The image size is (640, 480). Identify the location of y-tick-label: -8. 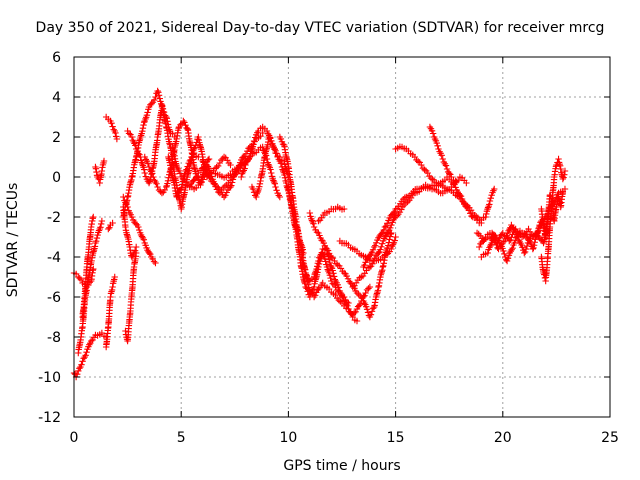
(54, 338).